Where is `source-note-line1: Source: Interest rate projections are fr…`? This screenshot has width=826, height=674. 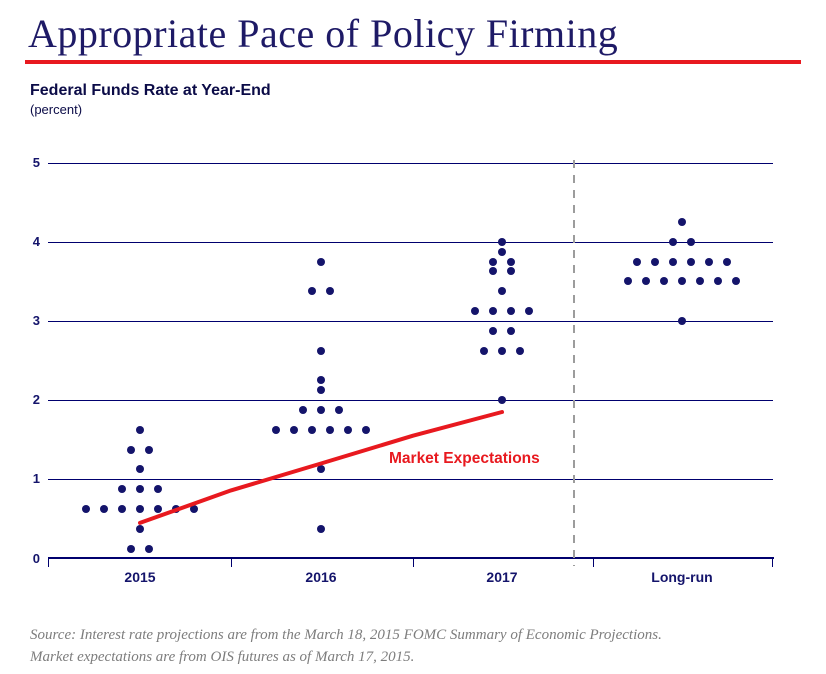
source-note-line1: Source: Interest rate projections are fr… is located at coordinates (346, 635).